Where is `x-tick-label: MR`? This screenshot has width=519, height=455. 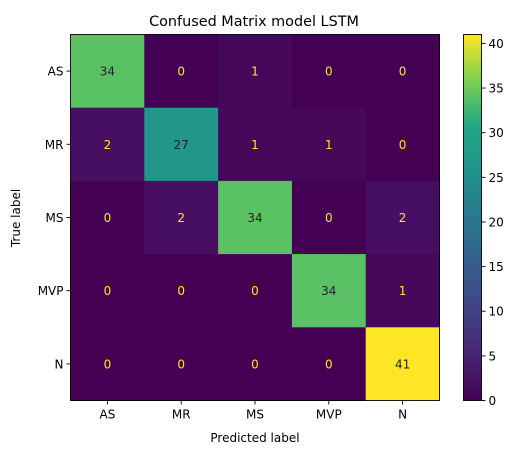 x-tick-label: MR is located at coordinates (181, 415).